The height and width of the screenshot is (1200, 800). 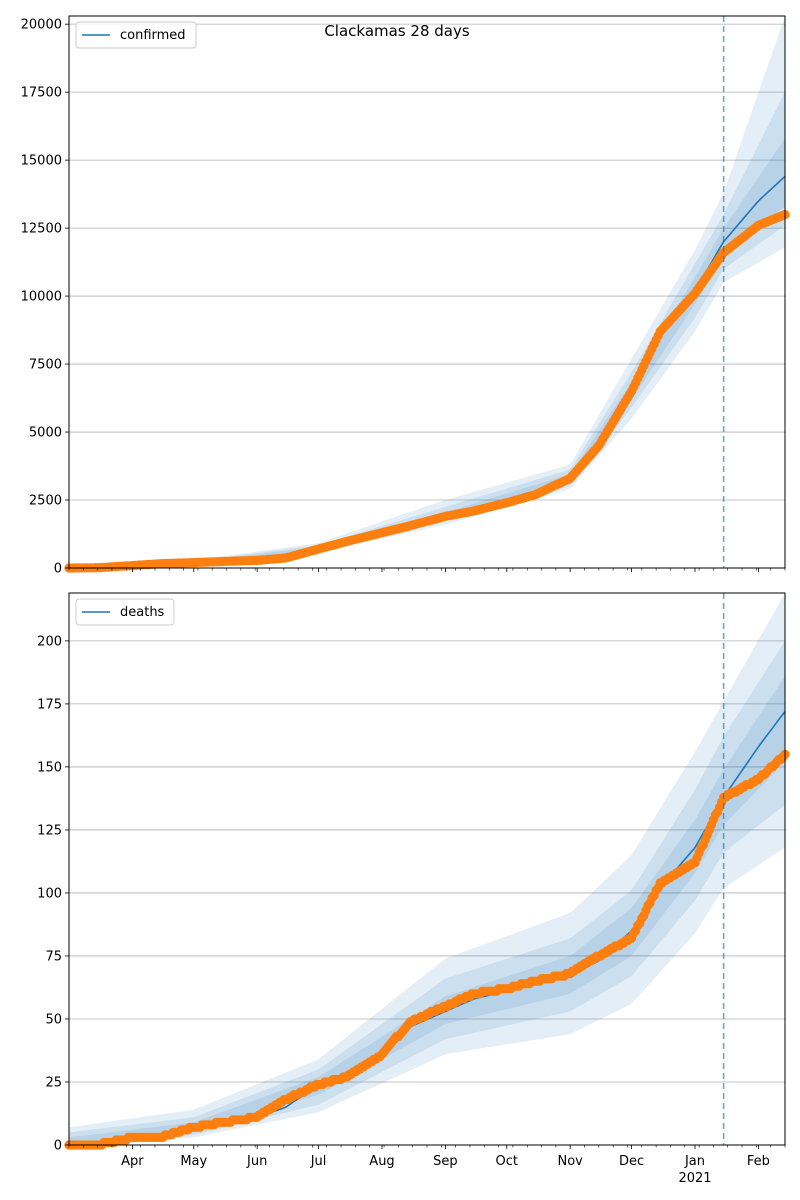 What do you see at coordinates (193, 1161) in the screenshot?
I see `x-tick-label: May` at bounding box center [193, 1161].